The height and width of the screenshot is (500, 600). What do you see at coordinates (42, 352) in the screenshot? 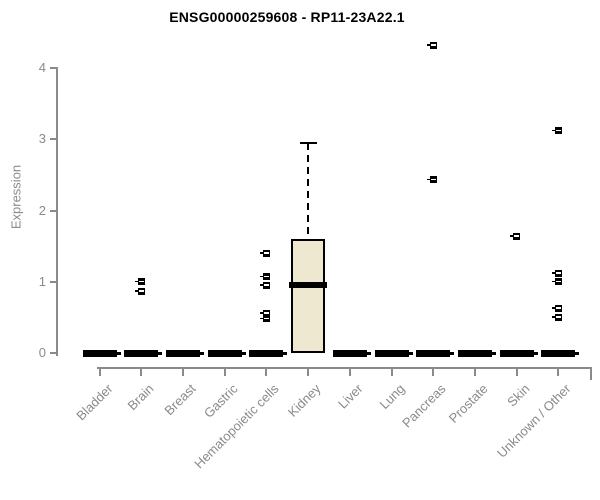
I see `y-tick-label: 0` at bounding box center [42, 352].